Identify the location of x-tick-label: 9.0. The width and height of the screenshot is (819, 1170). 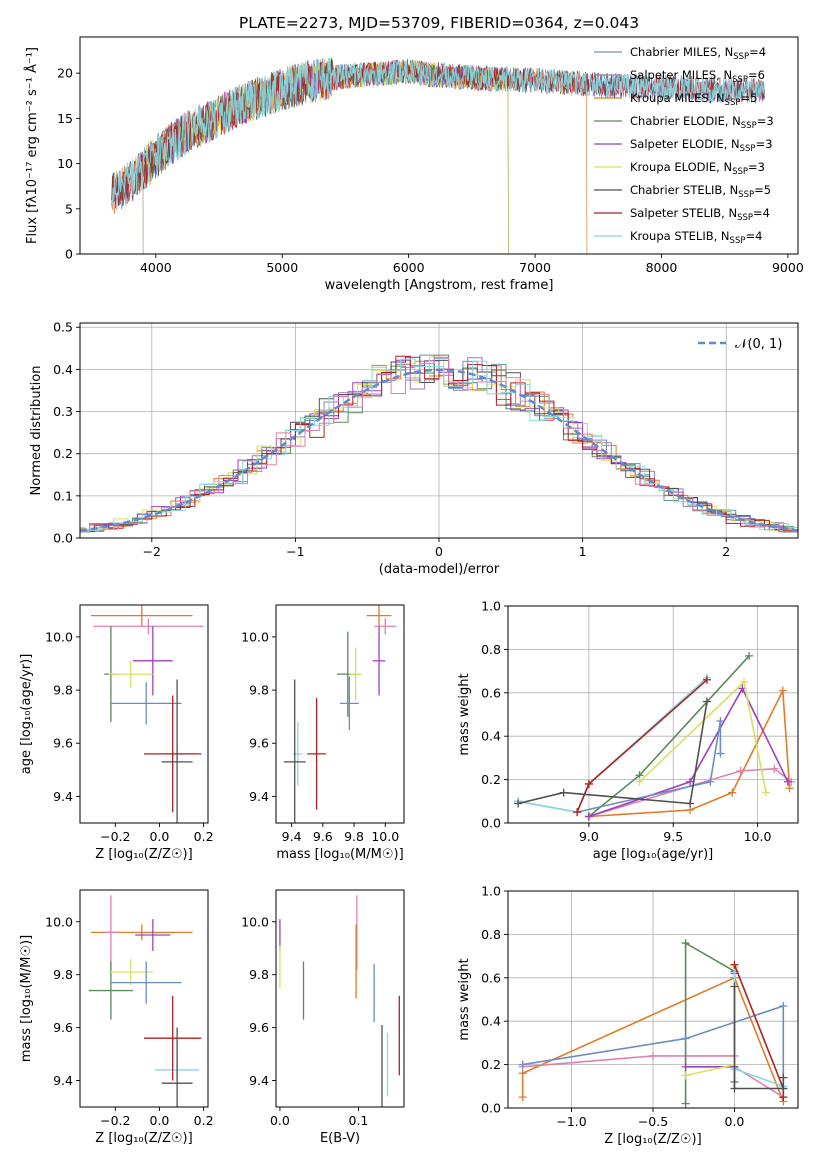
(589, 836).